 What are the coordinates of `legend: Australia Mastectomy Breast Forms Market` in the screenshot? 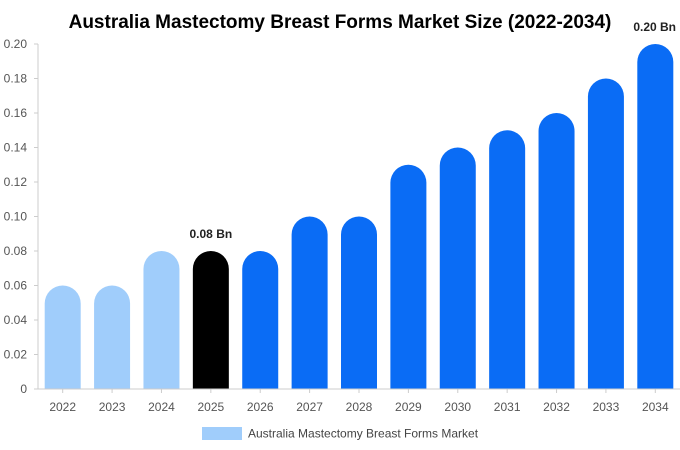 It's located at (340, 434).